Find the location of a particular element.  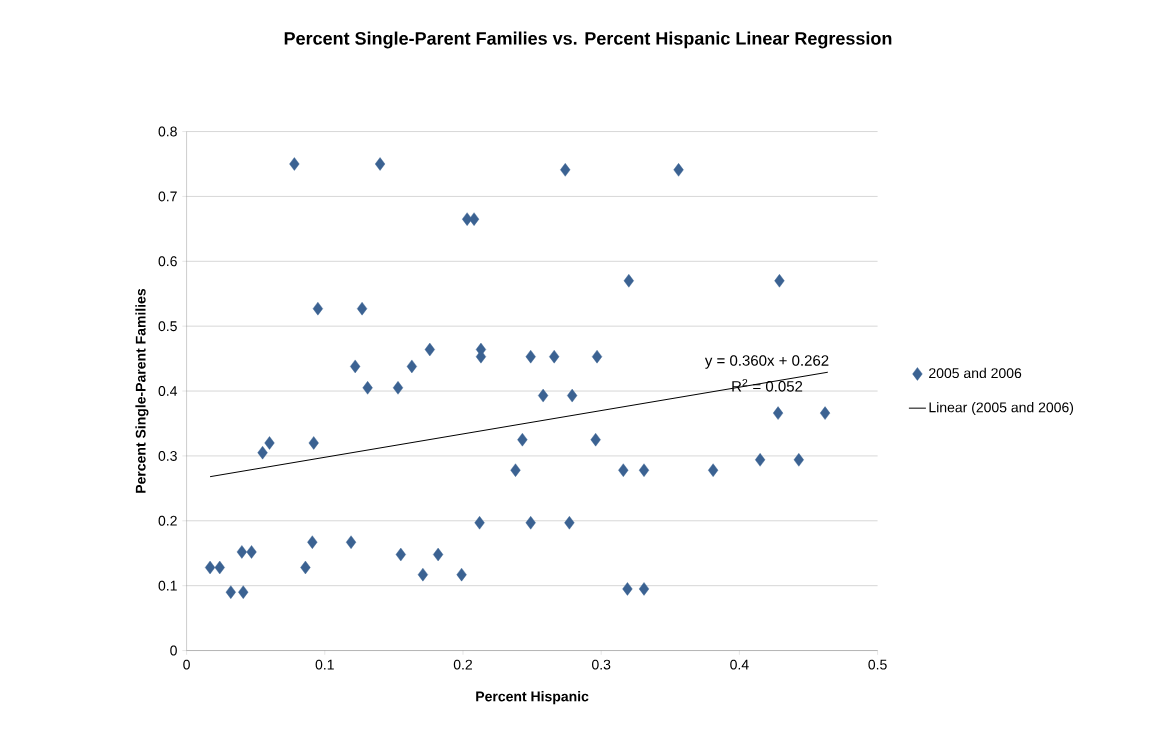

y-tick-label: 0.6 is located at coordinates (167, 261).